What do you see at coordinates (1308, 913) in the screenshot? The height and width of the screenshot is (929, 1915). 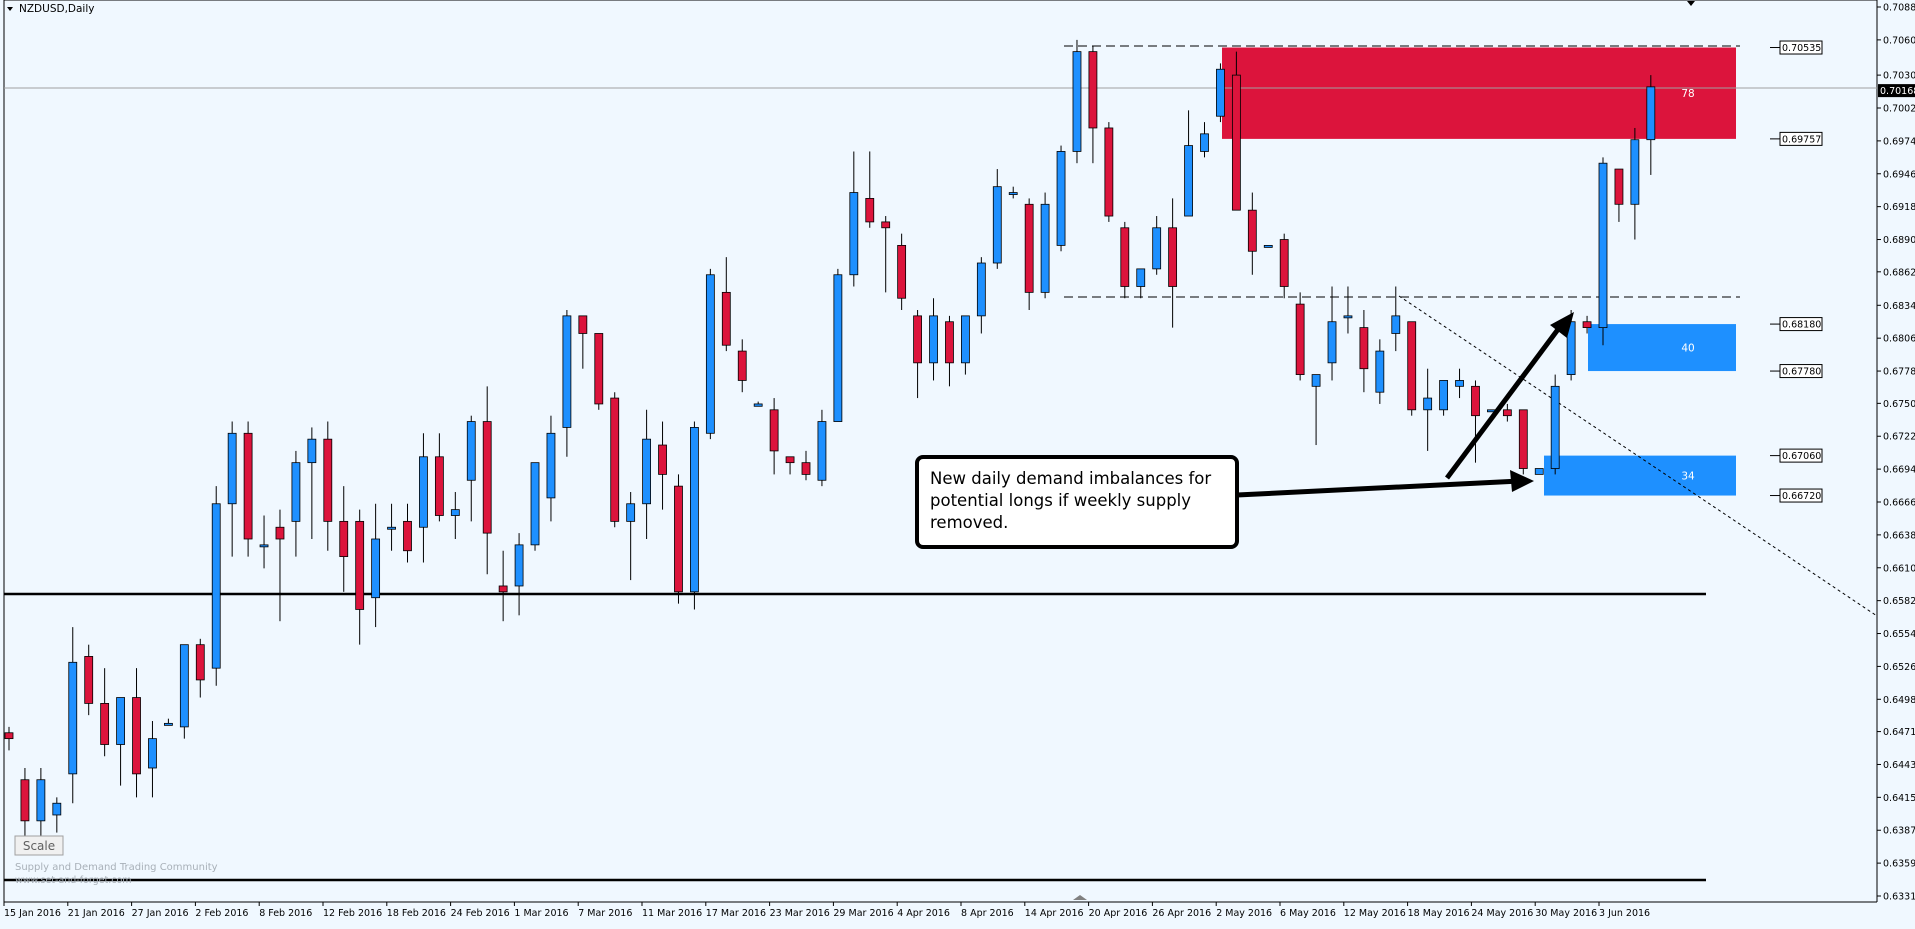 I see `x-tick-label: 6 May 2016` at bounding box center [1308, 913].